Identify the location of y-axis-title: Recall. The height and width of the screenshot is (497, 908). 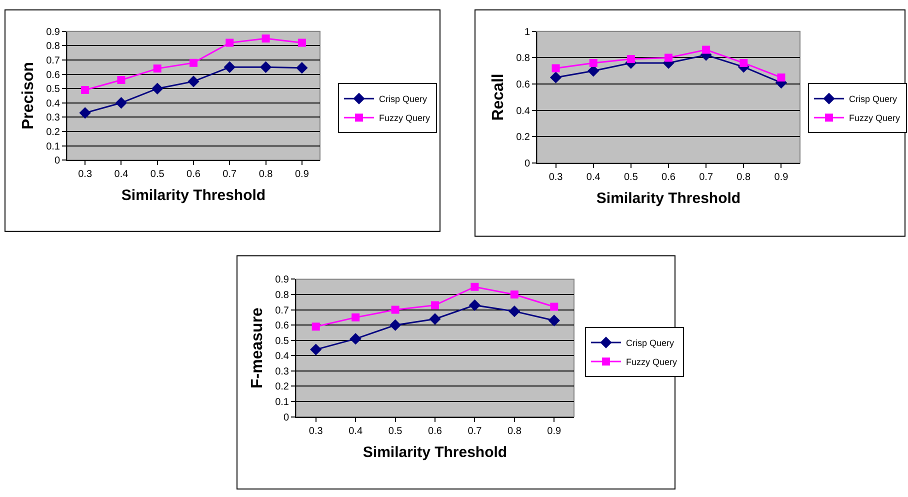
(498, 97).